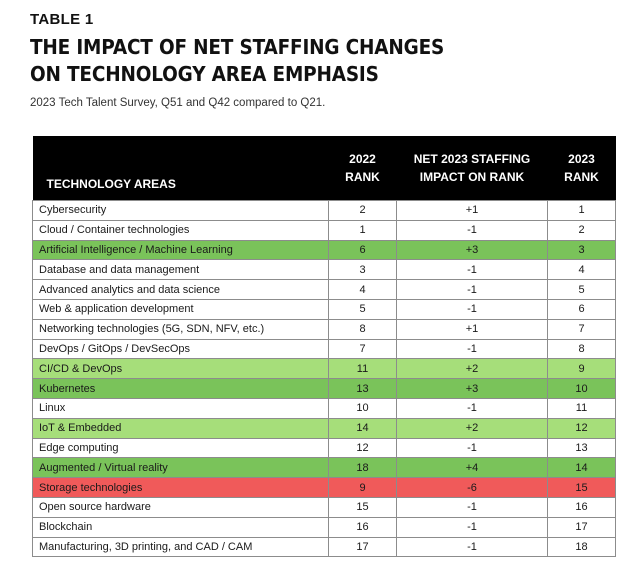 The image size is (633, 562). I want to click on column-header-impact-line1: NET 2023 STAFFING, so click(472, 159).